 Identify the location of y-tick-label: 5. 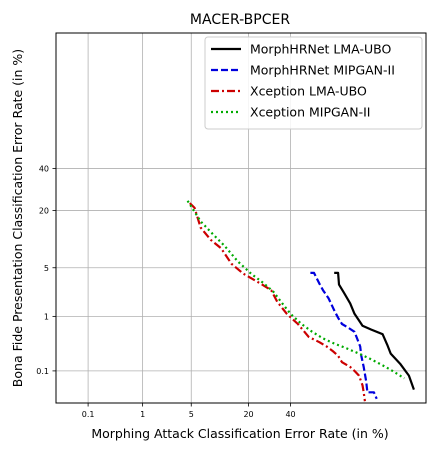
(46, 268).